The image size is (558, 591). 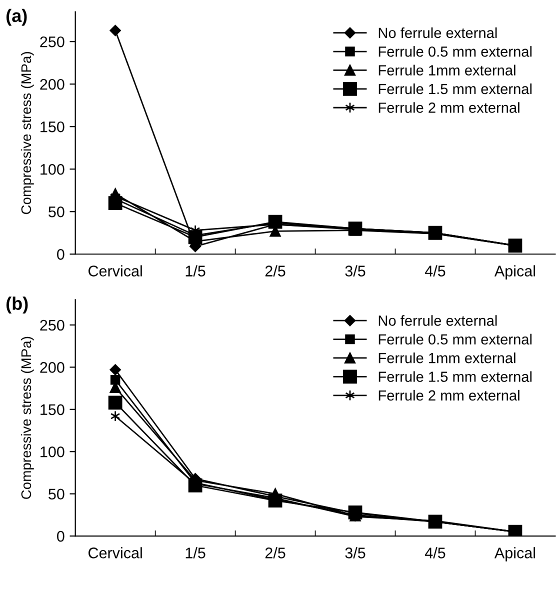 I want to click on chart-title: (a), so click(x=16, y=17).